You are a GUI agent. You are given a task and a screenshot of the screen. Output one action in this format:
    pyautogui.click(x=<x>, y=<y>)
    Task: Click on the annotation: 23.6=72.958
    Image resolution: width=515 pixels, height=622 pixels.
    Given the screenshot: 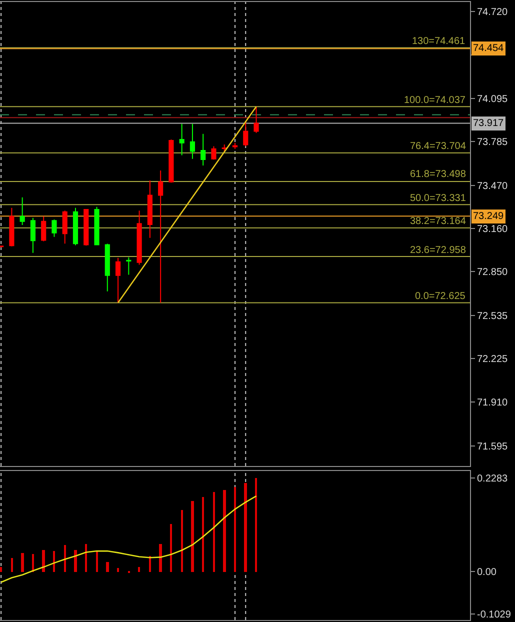 What is the action you would take?
    pyautogui.click(x=438, y=250)
    